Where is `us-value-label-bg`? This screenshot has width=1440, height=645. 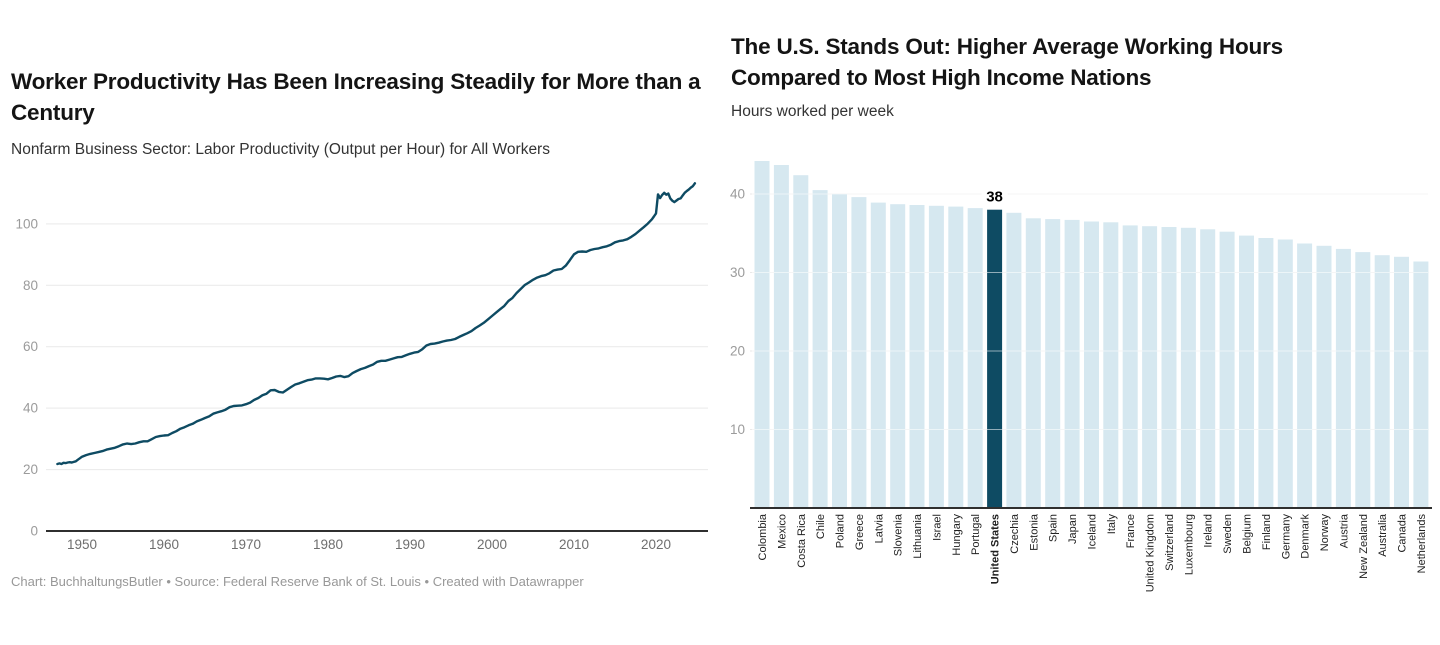
us-value-label-bg is located at coordinates (994, 196).